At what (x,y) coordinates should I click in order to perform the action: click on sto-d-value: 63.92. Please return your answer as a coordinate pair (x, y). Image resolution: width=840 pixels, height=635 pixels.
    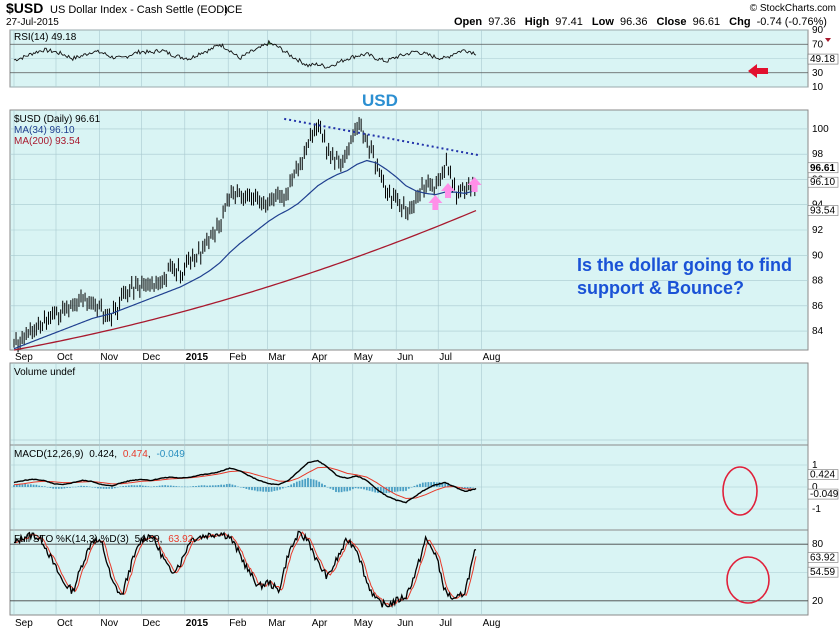
    Looking at the image, I should click on (180, 539).